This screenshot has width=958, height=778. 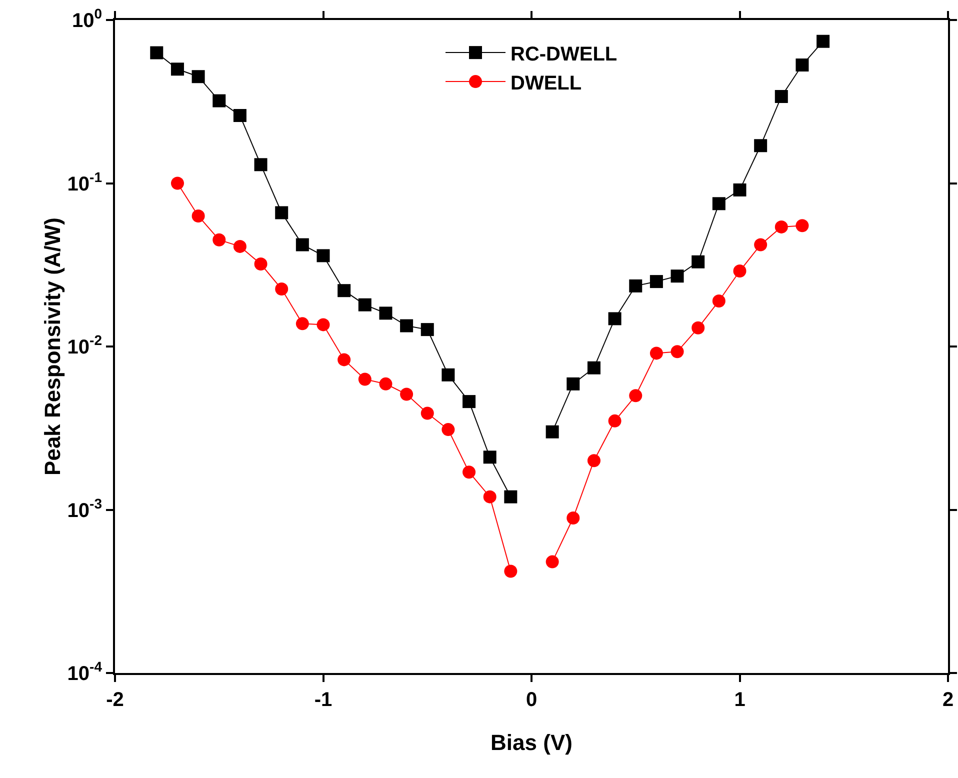 What do you see at coordinates (84, 671) in the screenshot?
I see `y-tick-label: 10$^{-4}$` at bounding box center [84, 671].